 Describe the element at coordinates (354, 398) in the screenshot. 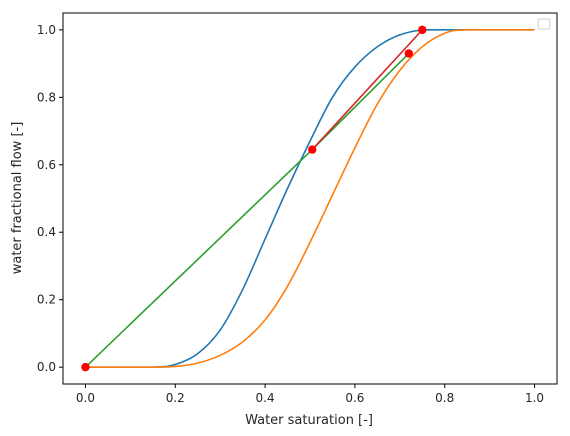

I see `x-tick-label: 0.6` at that location.